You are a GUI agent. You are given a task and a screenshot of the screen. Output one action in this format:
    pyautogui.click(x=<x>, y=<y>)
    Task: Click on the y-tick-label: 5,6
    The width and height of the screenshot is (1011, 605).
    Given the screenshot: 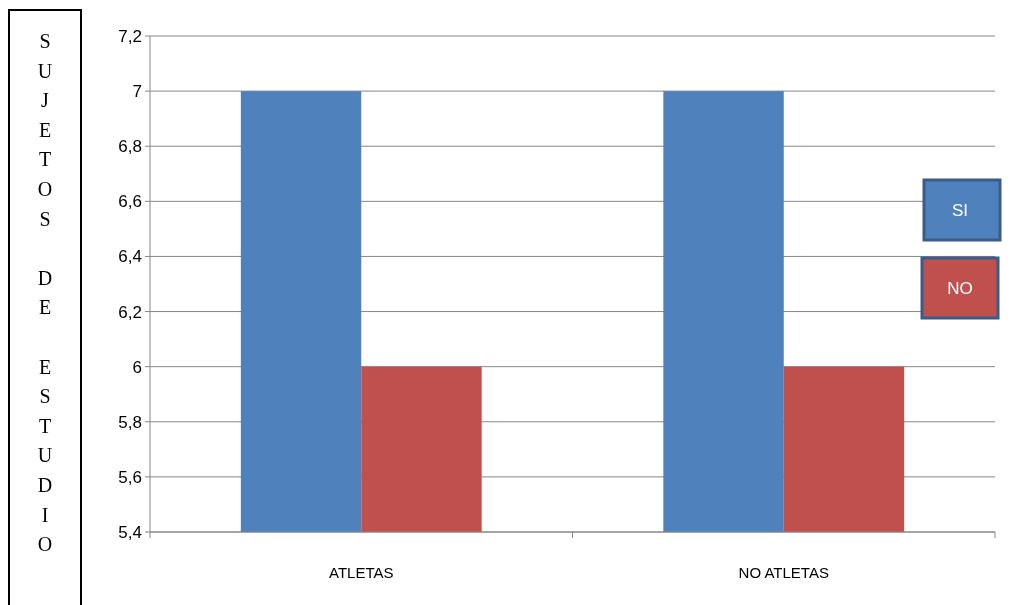 What is the action you would take?
    pyautogui.click(x=130, y=477)
    